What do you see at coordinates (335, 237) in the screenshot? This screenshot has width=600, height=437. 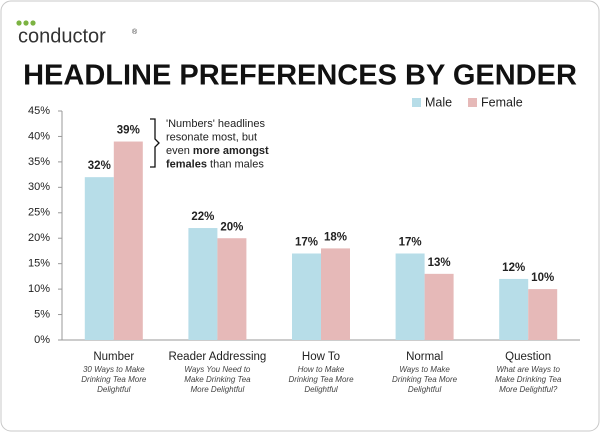 I see `value-label: 18%` at bounding box center [335, 237].